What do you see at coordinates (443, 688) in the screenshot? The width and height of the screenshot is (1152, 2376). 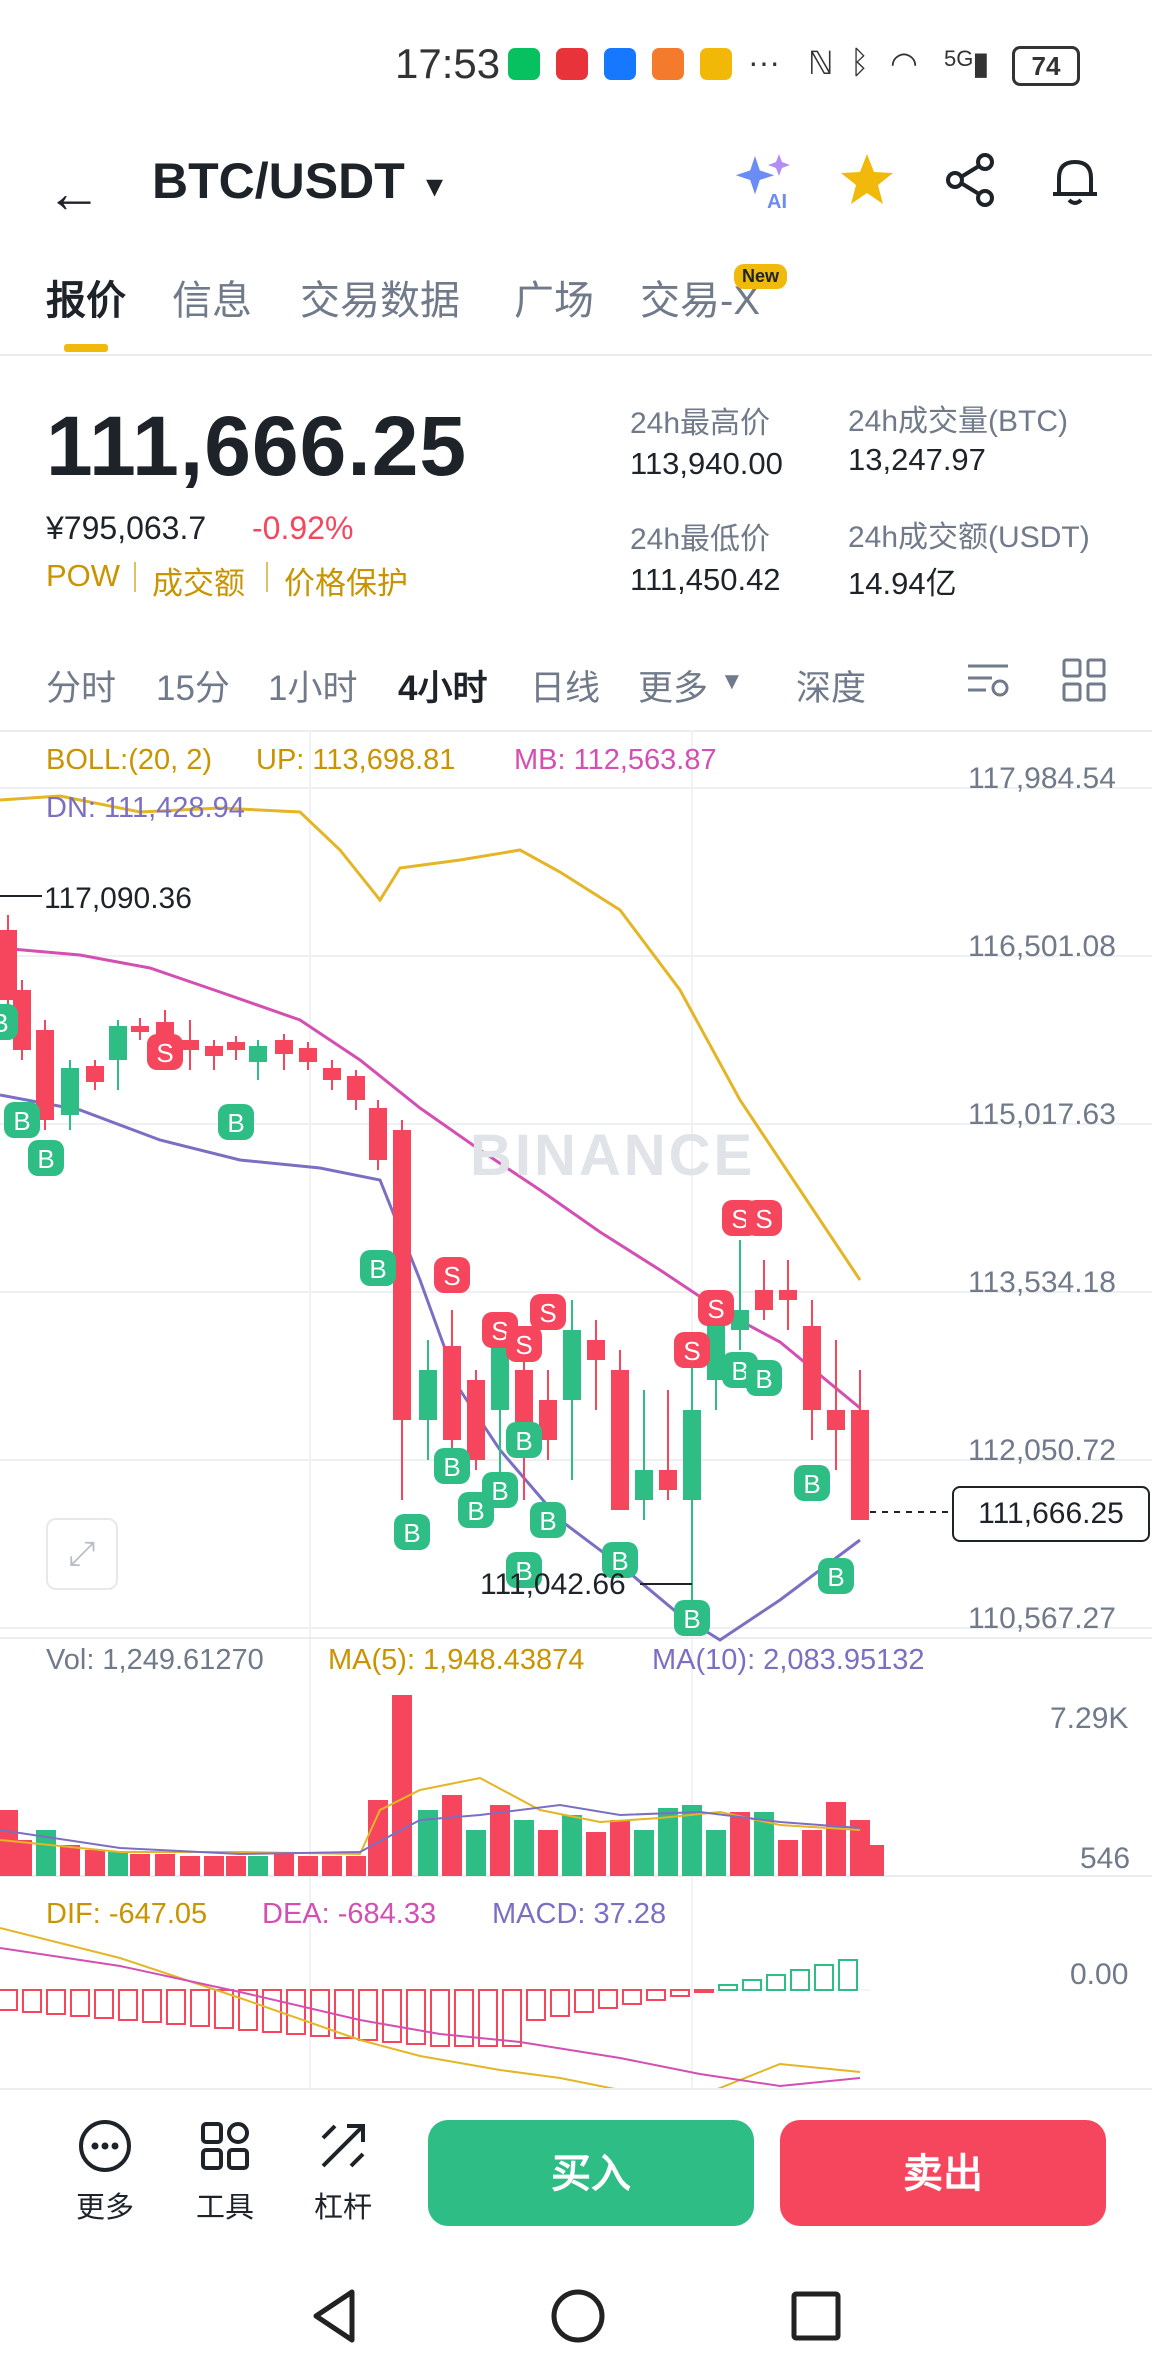 I see `interval-4h: 4小时` at bounding box center [443, 688].